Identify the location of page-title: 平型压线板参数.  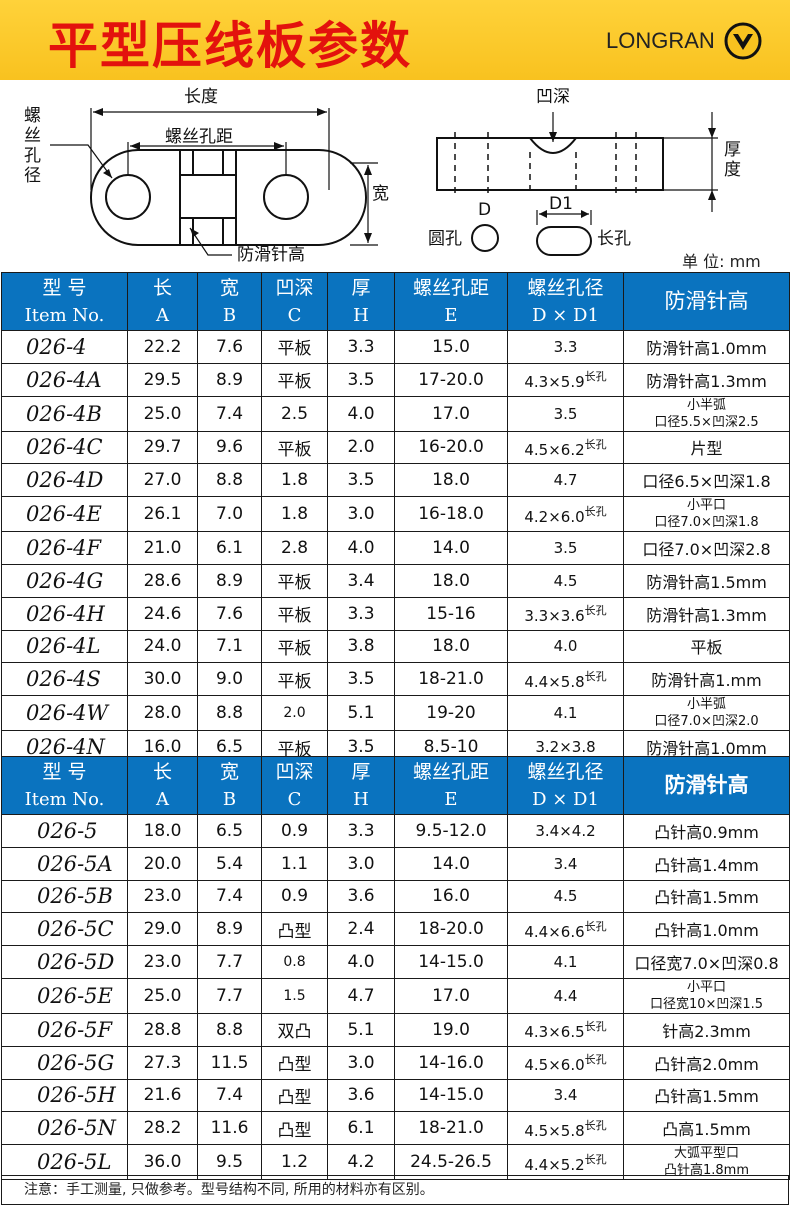
(230, 46).